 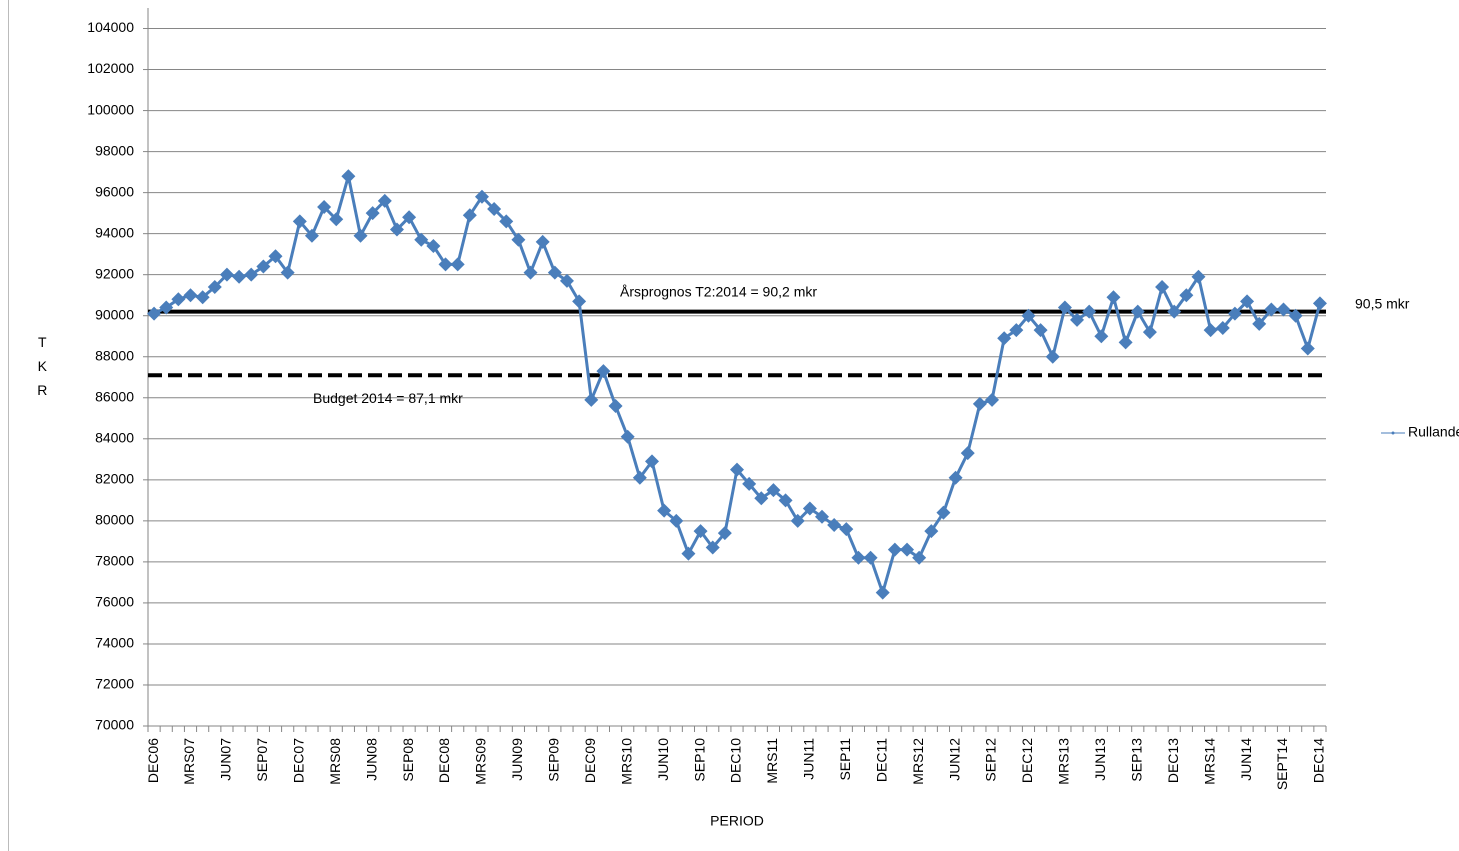 I want to click on y-tick-label: 94000, so click(x=114, y=232).